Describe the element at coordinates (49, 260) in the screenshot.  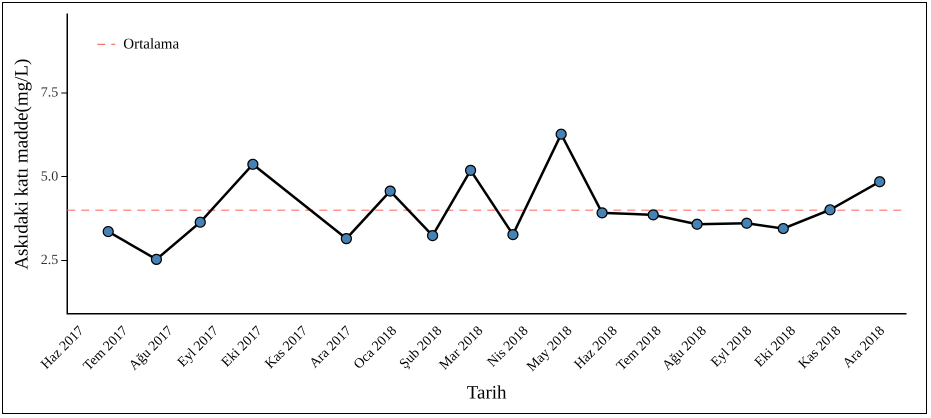
I see `y-tick-label: 2.5` at that location.